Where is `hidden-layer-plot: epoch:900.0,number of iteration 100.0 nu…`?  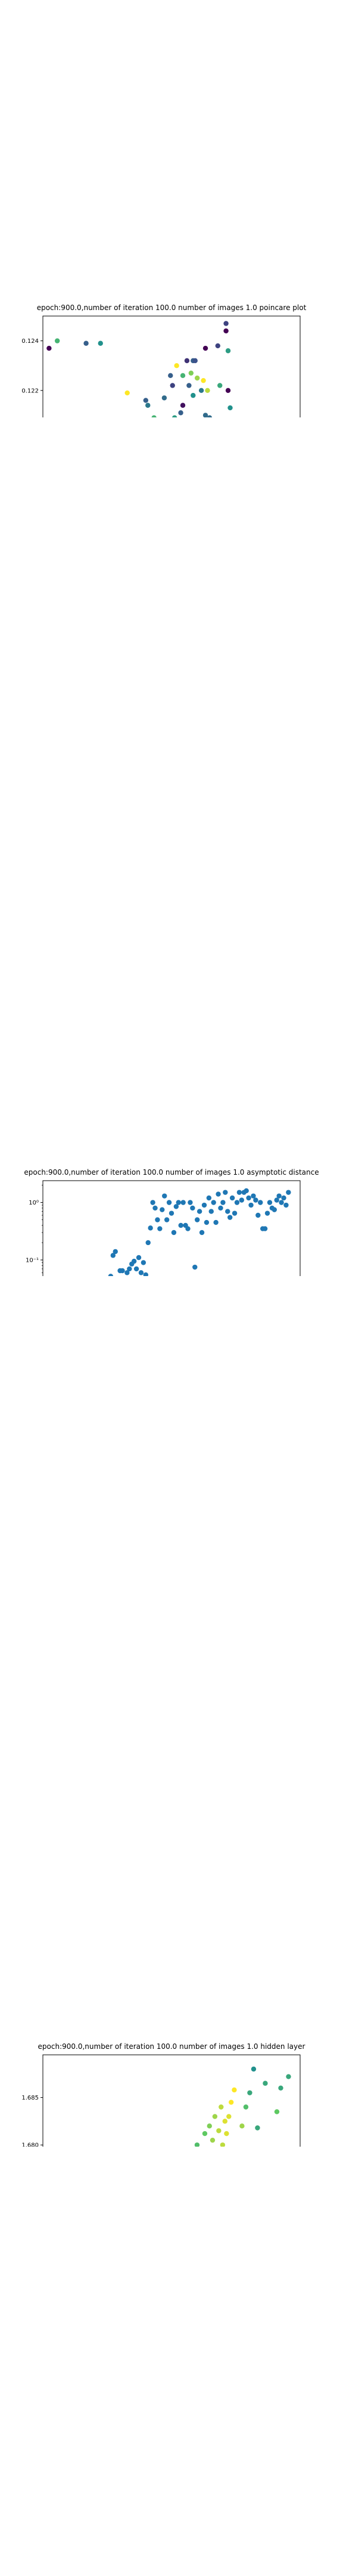
hidden-layer-plot: epoch:900.0,number of iteration 100.0 nu… is located at coordinates (156, 2226).